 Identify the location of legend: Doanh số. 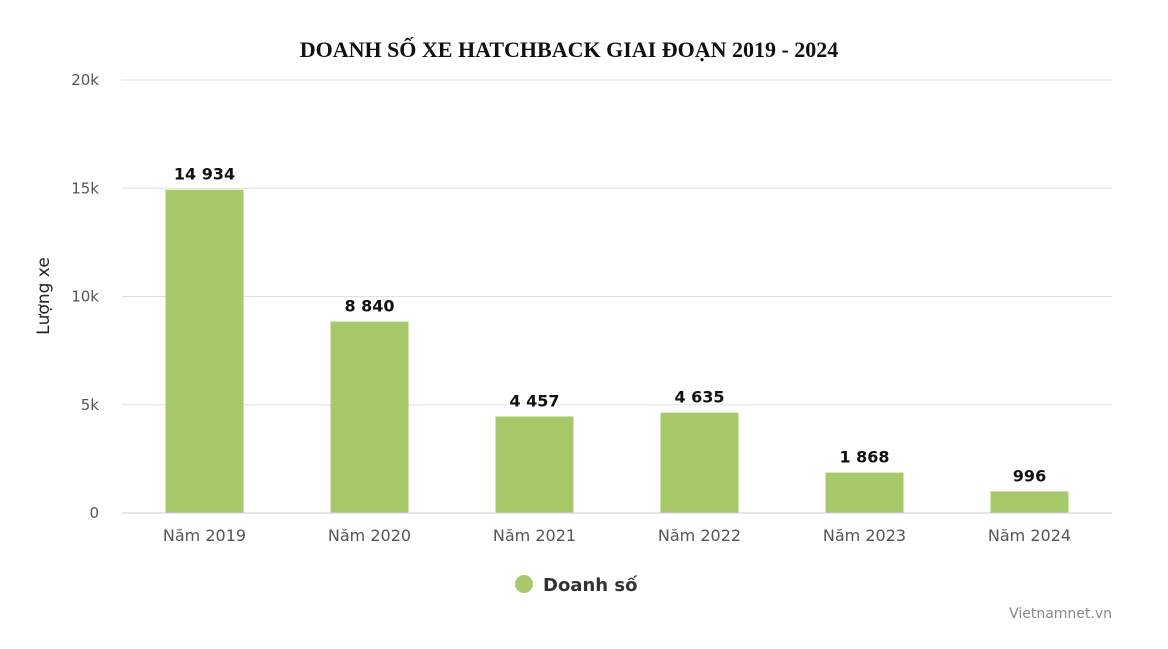
(576, 585).